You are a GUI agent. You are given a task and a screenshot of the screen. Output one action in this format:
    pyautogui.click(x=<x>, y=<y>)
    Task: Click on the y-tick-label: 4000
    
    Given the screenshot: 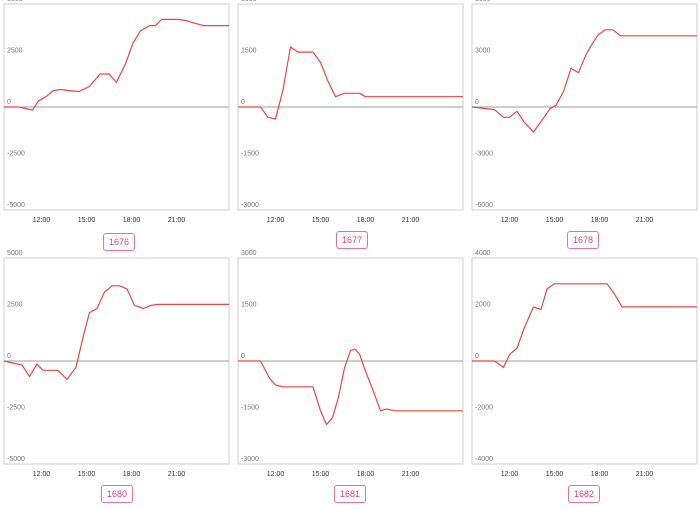 What is the action you would take?
    pyautogui.click(x=483, y=253)
    